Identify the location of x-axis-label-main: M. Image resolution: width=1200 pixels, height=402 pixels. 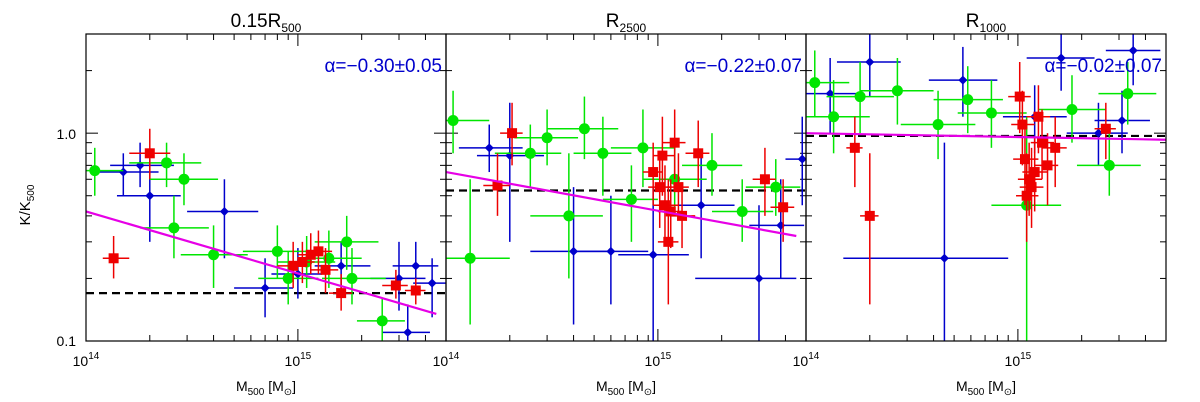
(602, 386).